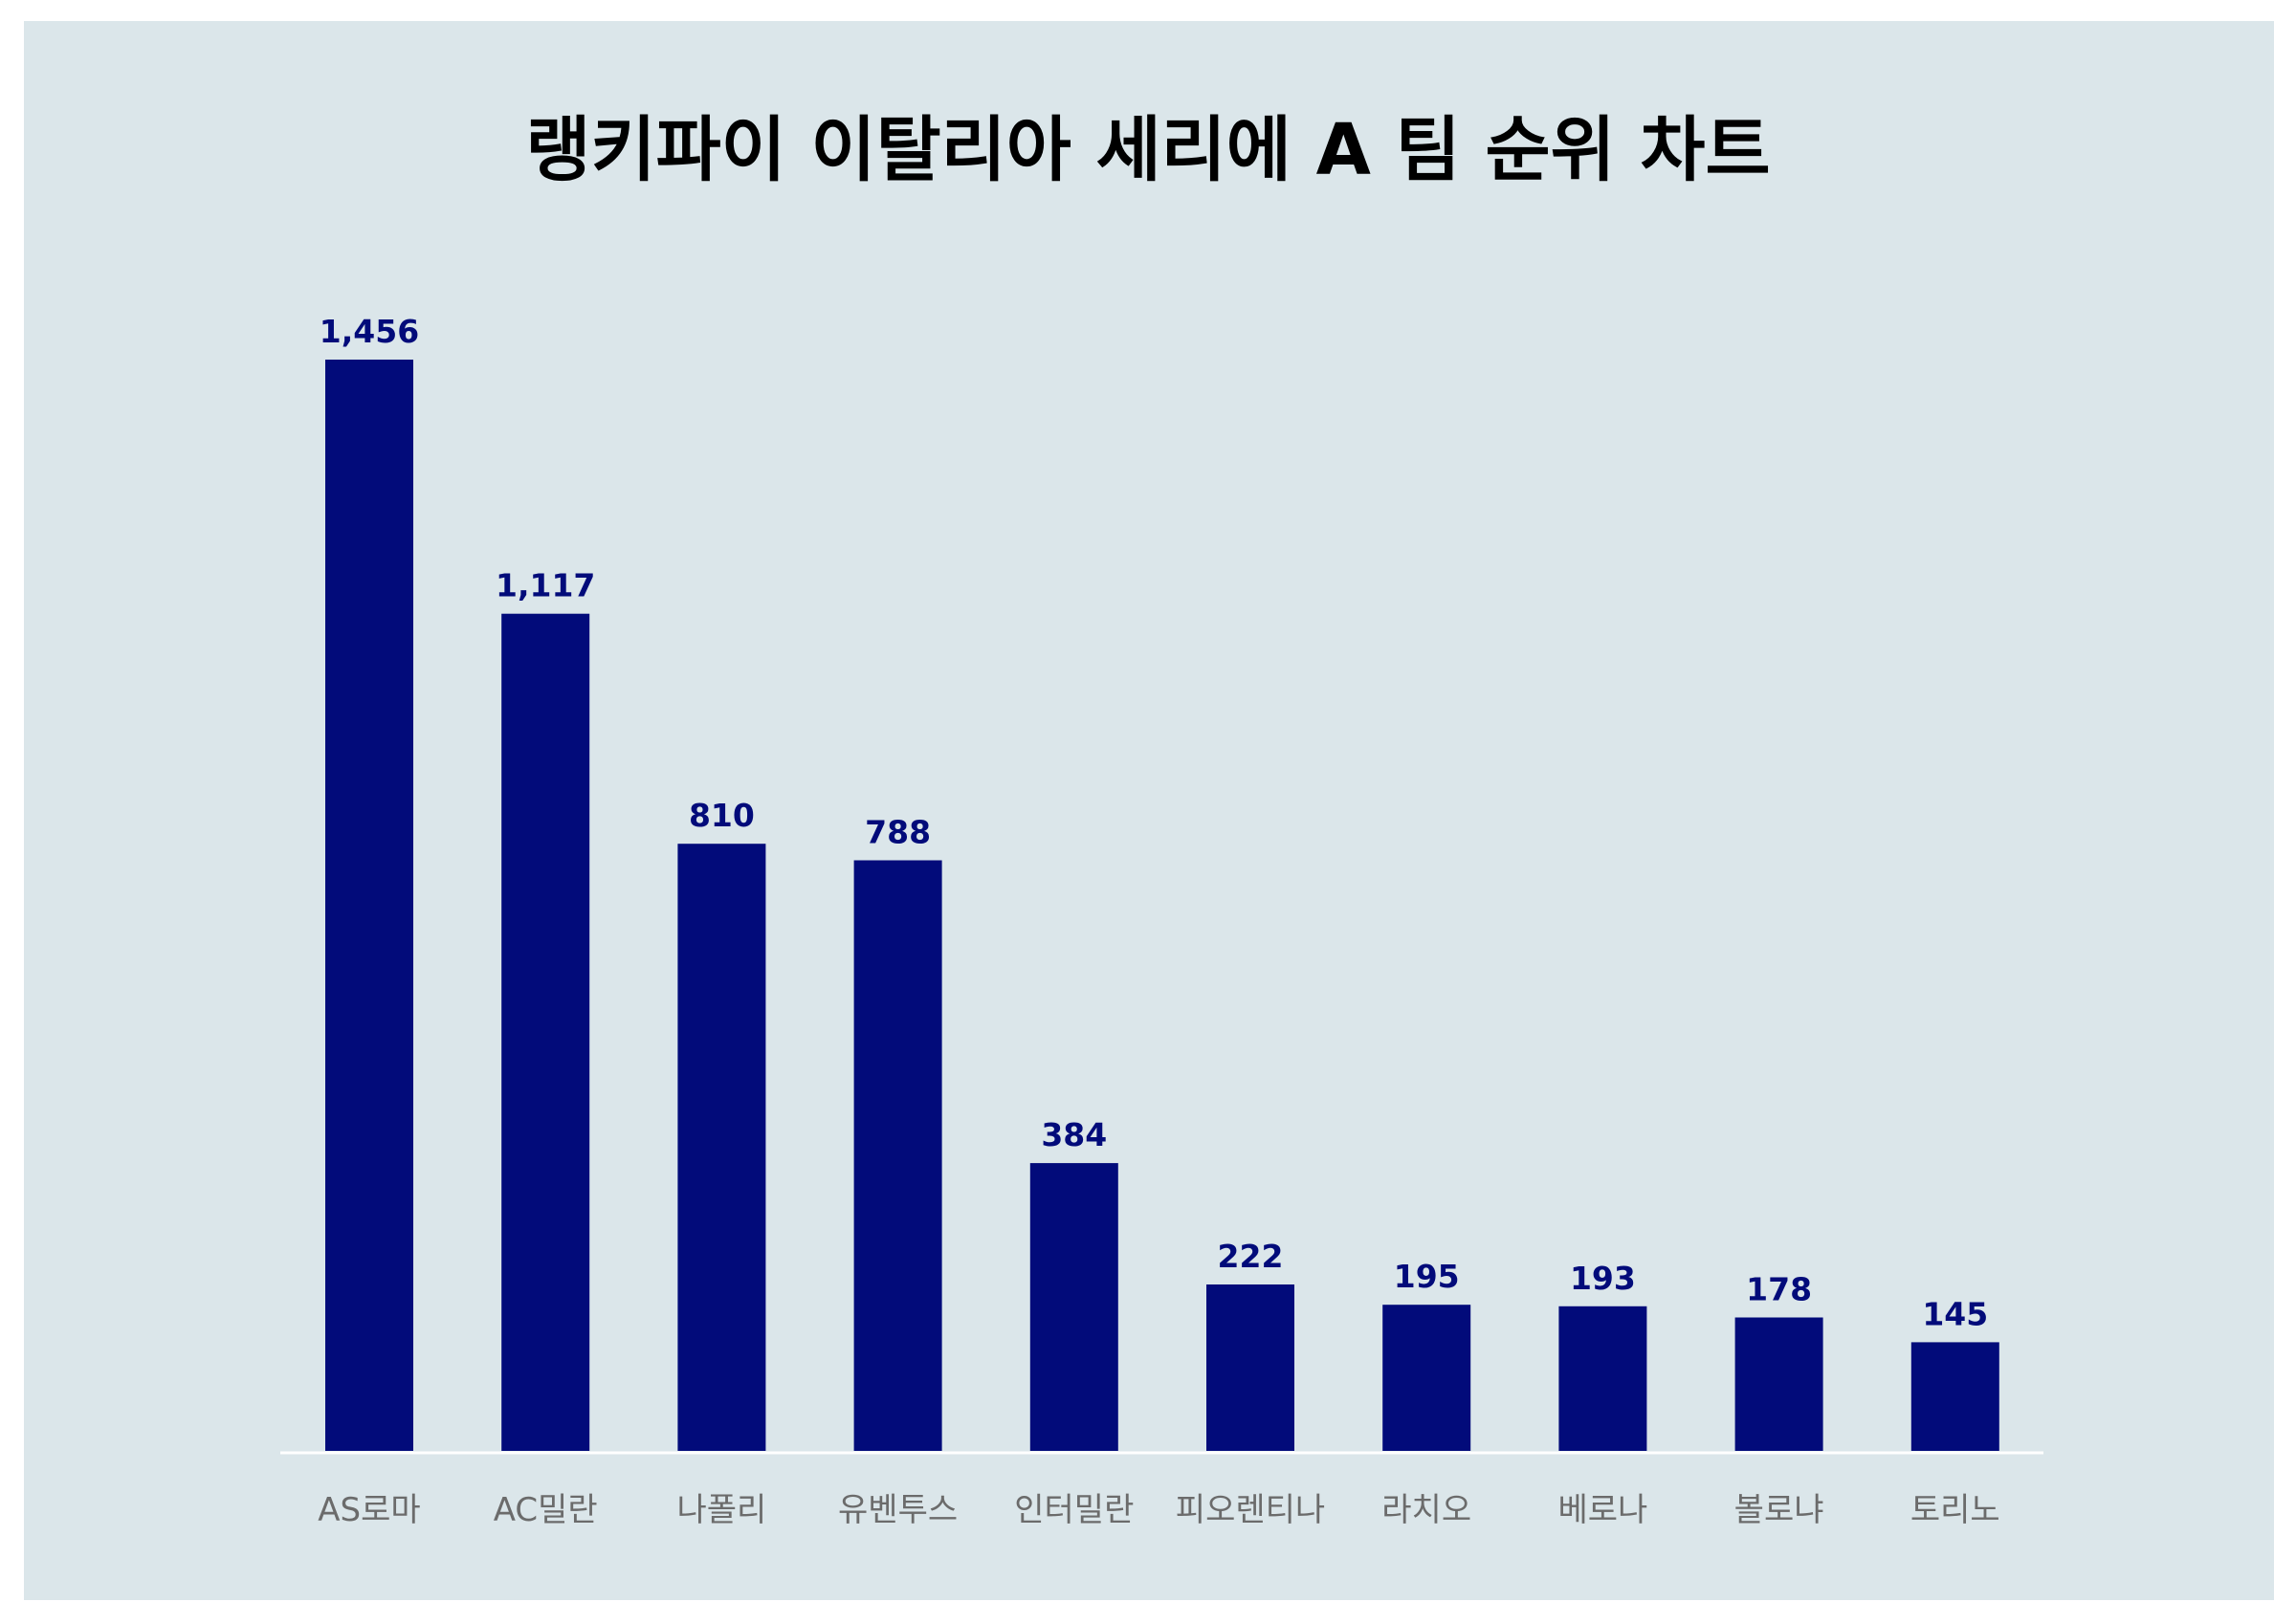 The height and width of the screenshot is (1624, 2296). I want to click on value-label-4: 788, so click(898, 832).